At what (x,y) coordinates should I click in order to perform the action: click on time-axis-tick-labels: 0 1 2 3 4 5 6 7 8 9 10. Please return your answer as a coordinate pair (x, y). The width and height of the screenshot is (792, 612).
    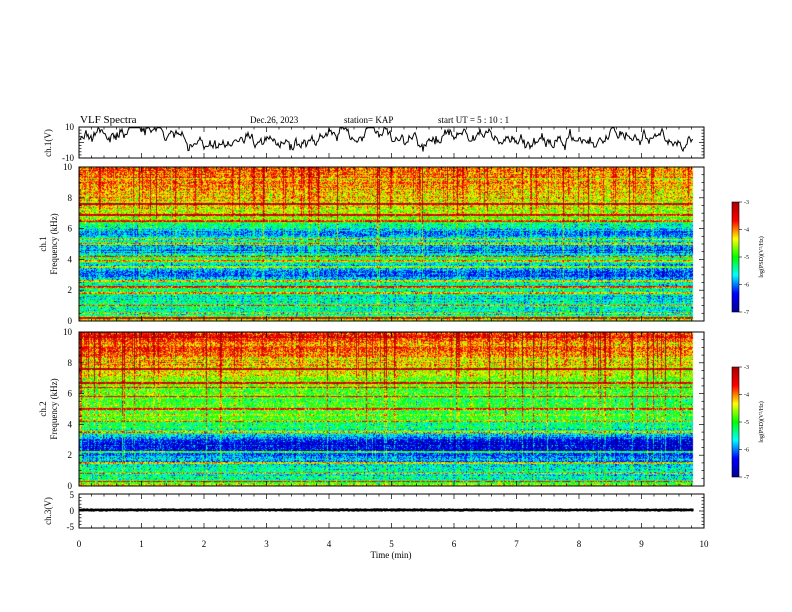
    Looking at the image, I should click on (393, 544).